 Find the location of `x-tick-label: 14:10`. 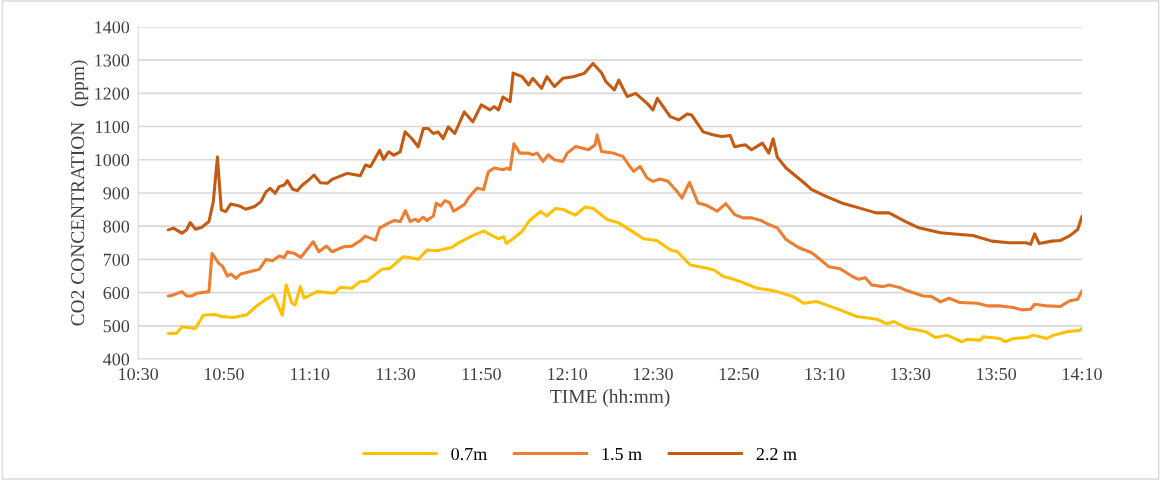

x-tick-label: 14:10 is located at coordinates (1082, 374).